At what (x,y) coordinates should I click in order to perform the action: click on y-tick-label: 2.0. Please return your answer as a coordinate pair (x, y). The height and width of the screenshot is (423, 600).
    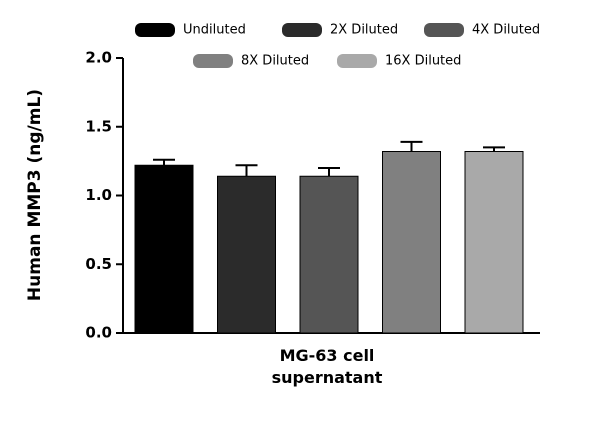
    Looking at the image, I should click on (98, 58).